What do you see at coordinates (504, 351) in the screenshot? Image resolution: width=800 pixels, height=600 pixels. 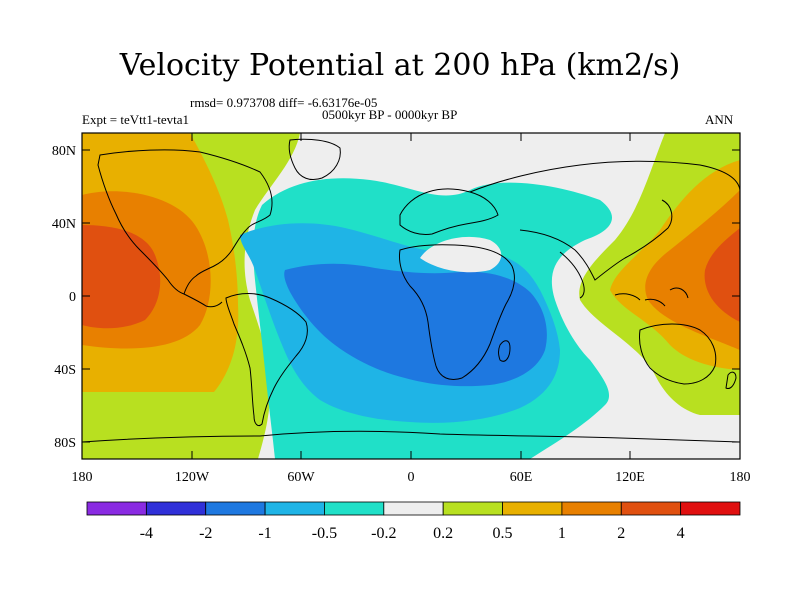 I see `coast-madagascar` at bounding box center [504, 351].